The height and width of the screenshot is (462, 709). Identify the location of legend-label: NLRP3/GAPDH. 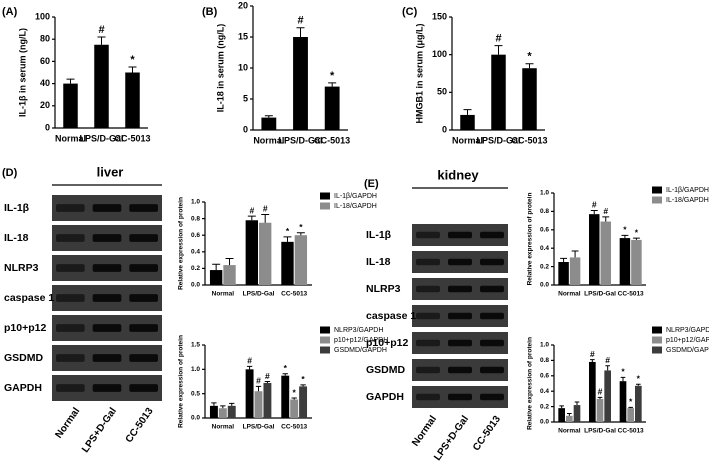
(687, 330).